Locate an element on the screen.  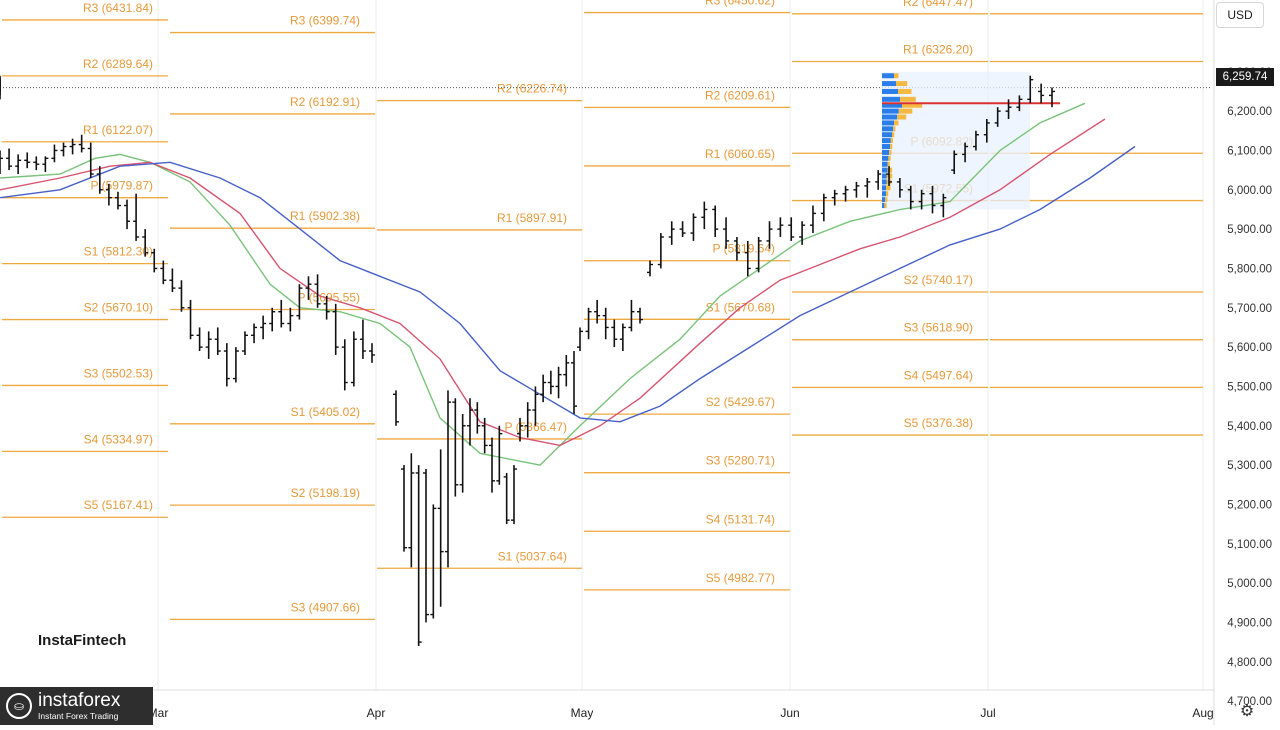
pivot-level-label: S3 (4907.66) is located at coordinates (325, 607).